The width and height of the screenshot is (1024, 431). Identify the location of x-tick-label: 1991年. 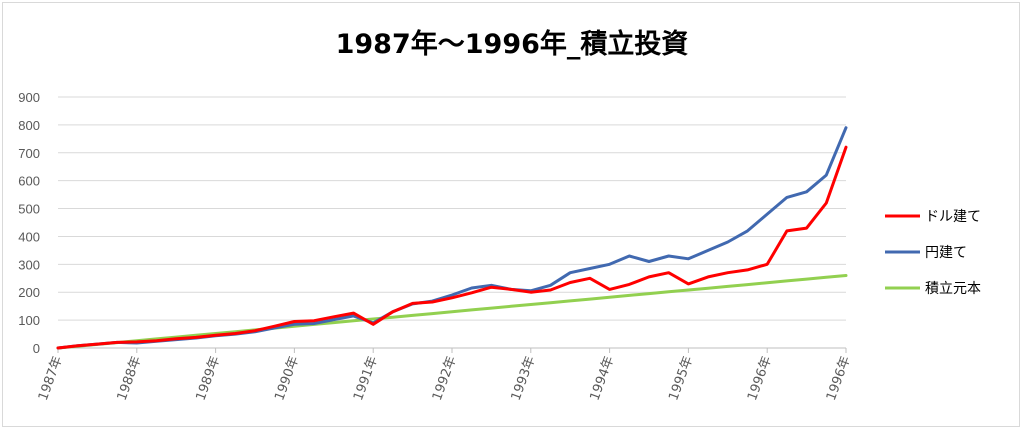
(366, 378).